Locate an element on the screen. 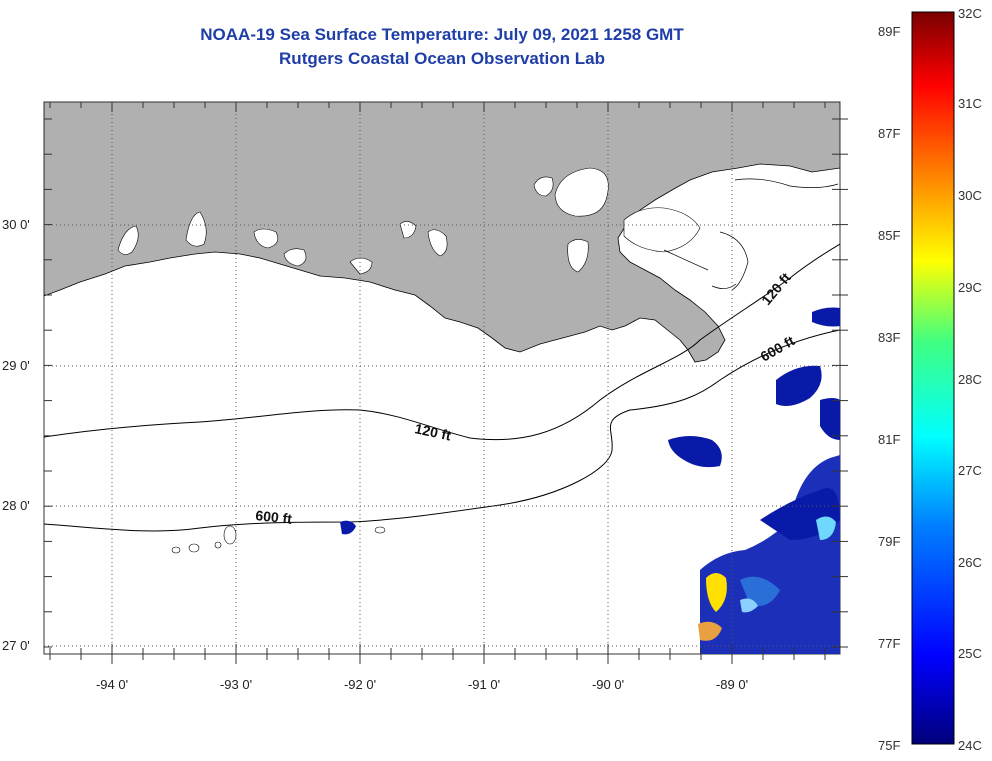  colorbar is located at coordinates (933, 378).